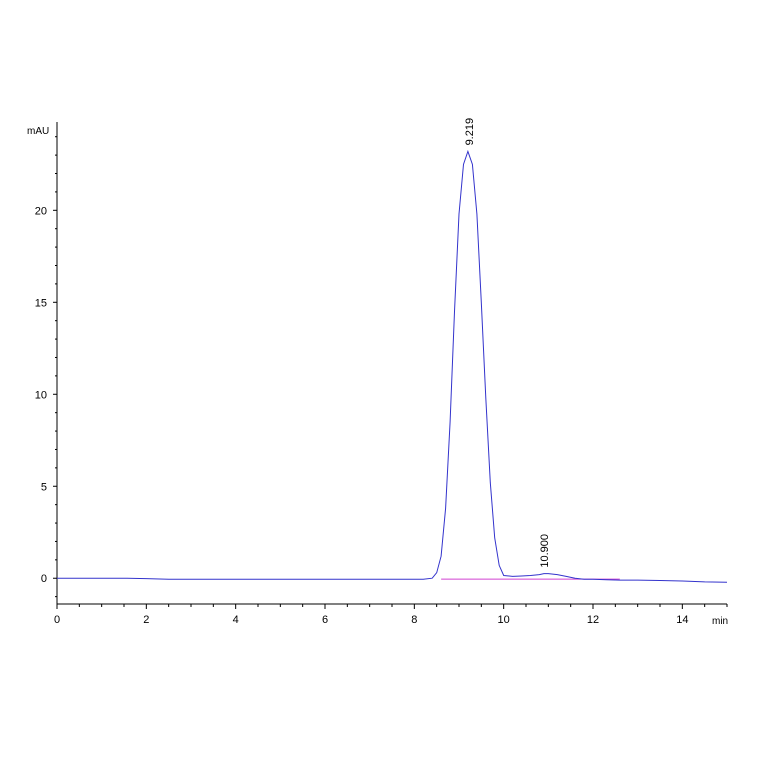 This screenshot has height=764, width=764. Describe the element at coordinates (720, 621) in the screenshot. I see `x-unit-label: min` at that location.